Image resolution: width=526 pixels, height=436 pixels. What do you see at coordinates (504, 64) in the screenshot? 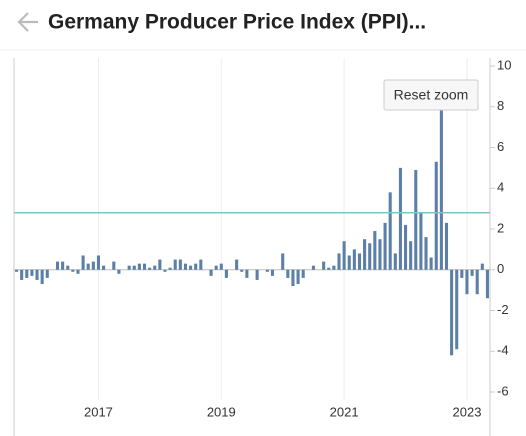
I see `y-tick-label: 10` at bounding box center [504, 64].